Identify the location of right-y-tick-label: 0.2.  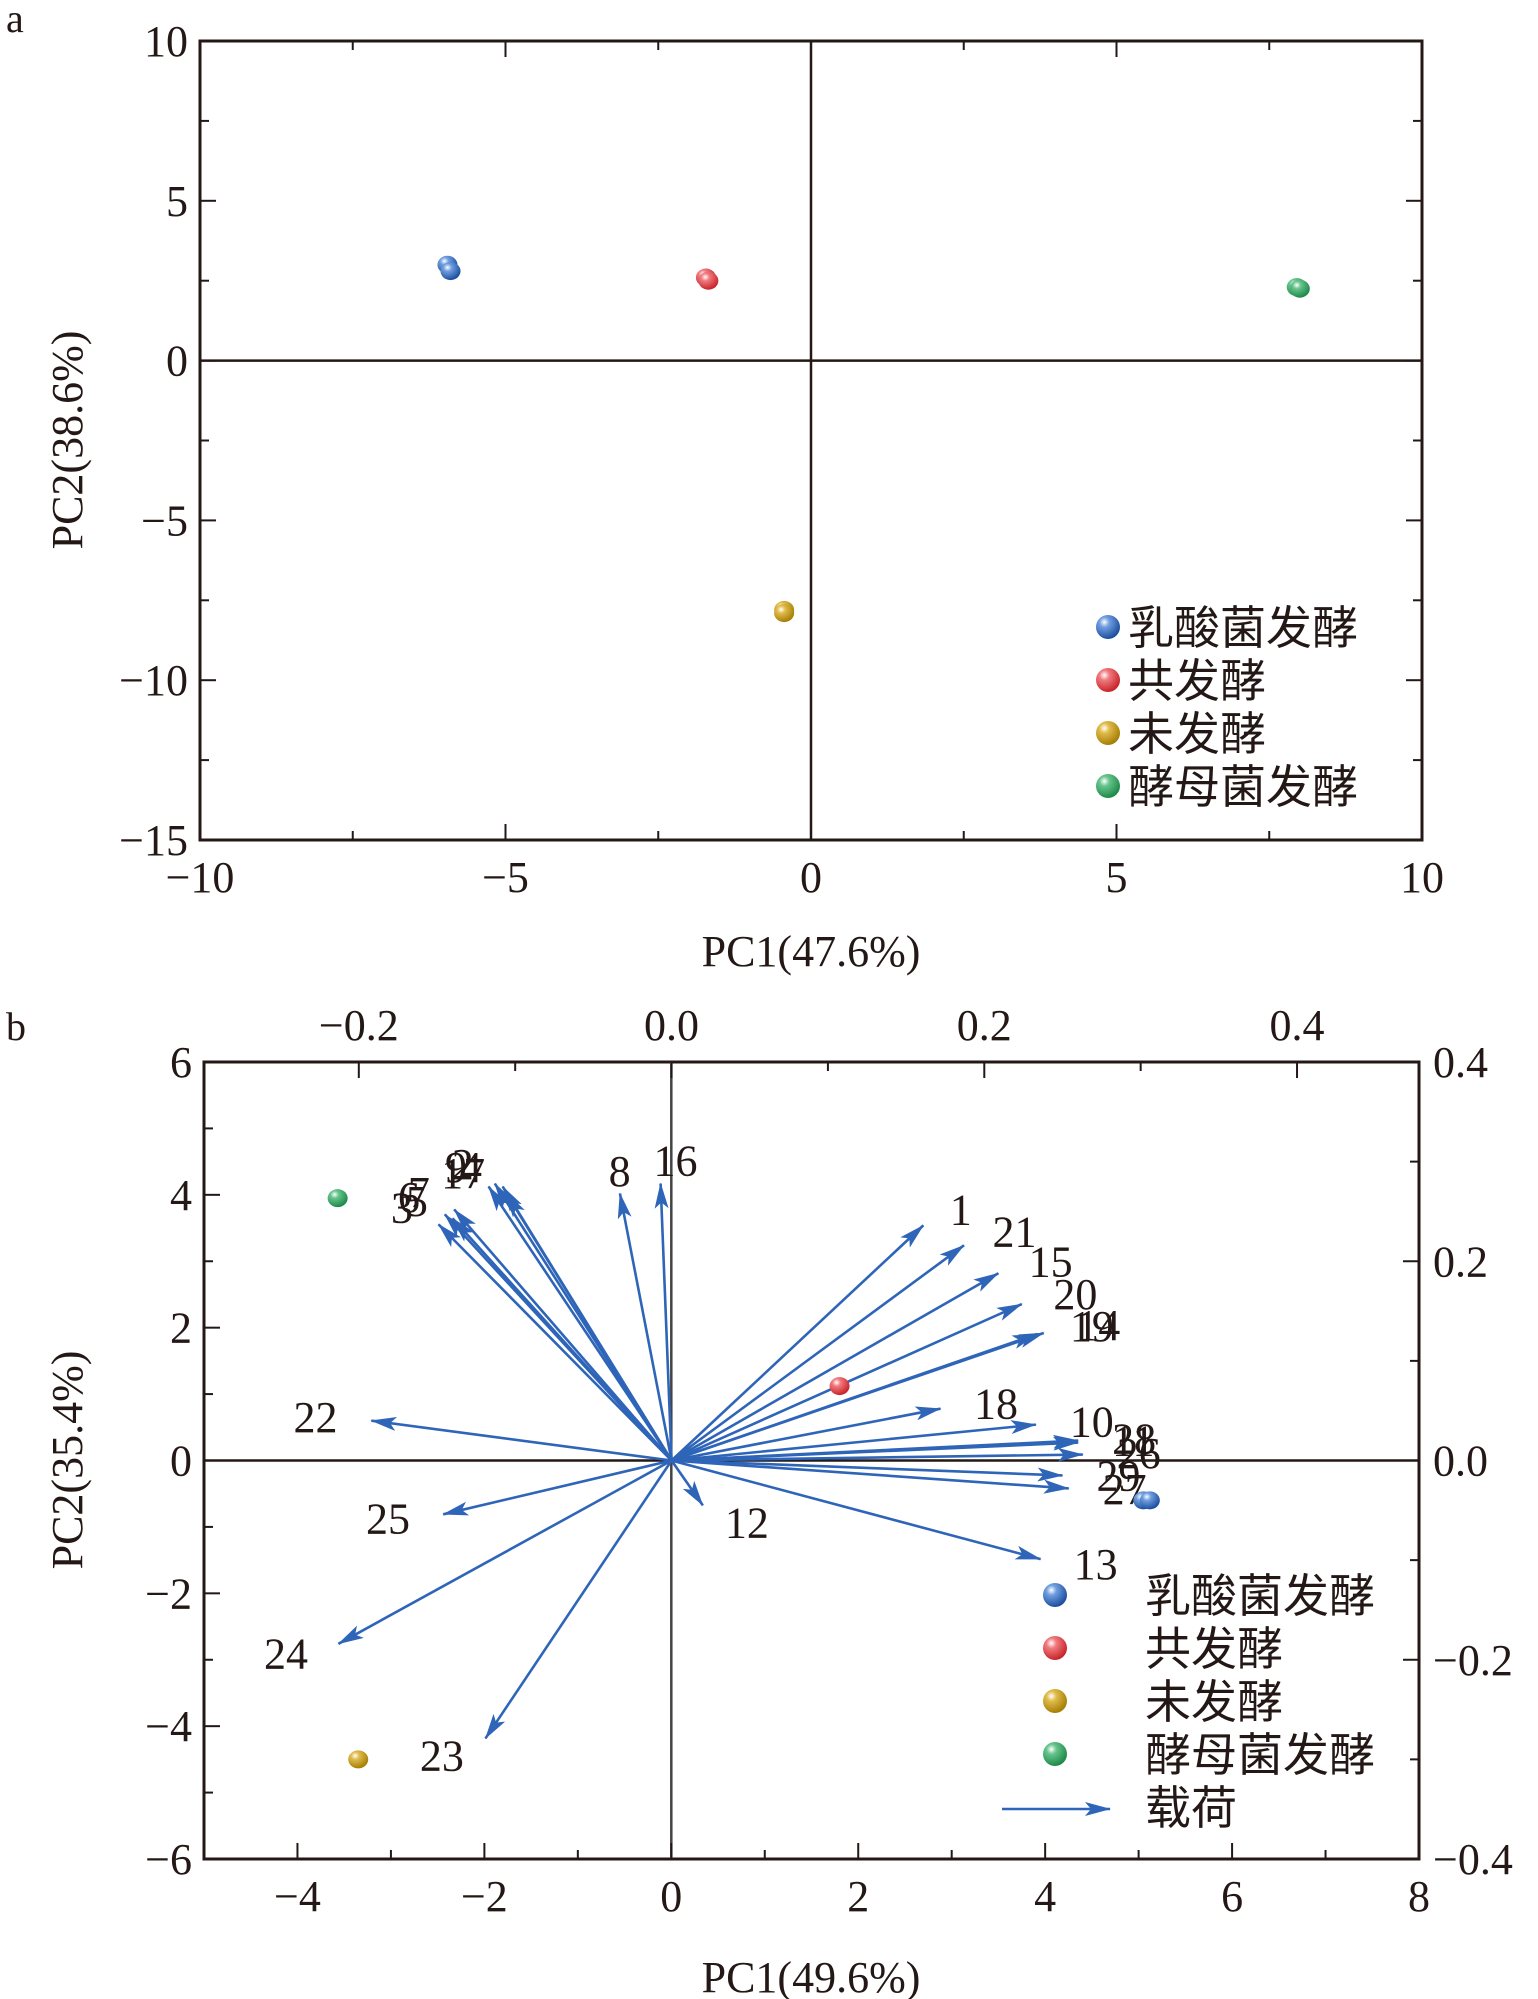
(1460, 1261).